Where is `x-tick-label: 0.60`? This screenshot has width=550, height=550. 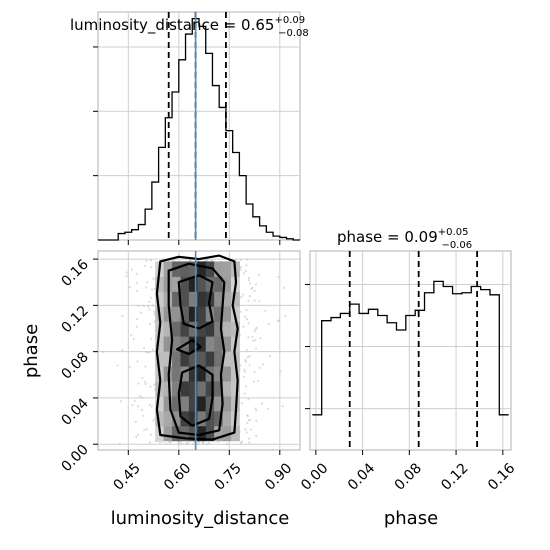
x-tick-label: 0.60 is located at coordinates (177, 476).